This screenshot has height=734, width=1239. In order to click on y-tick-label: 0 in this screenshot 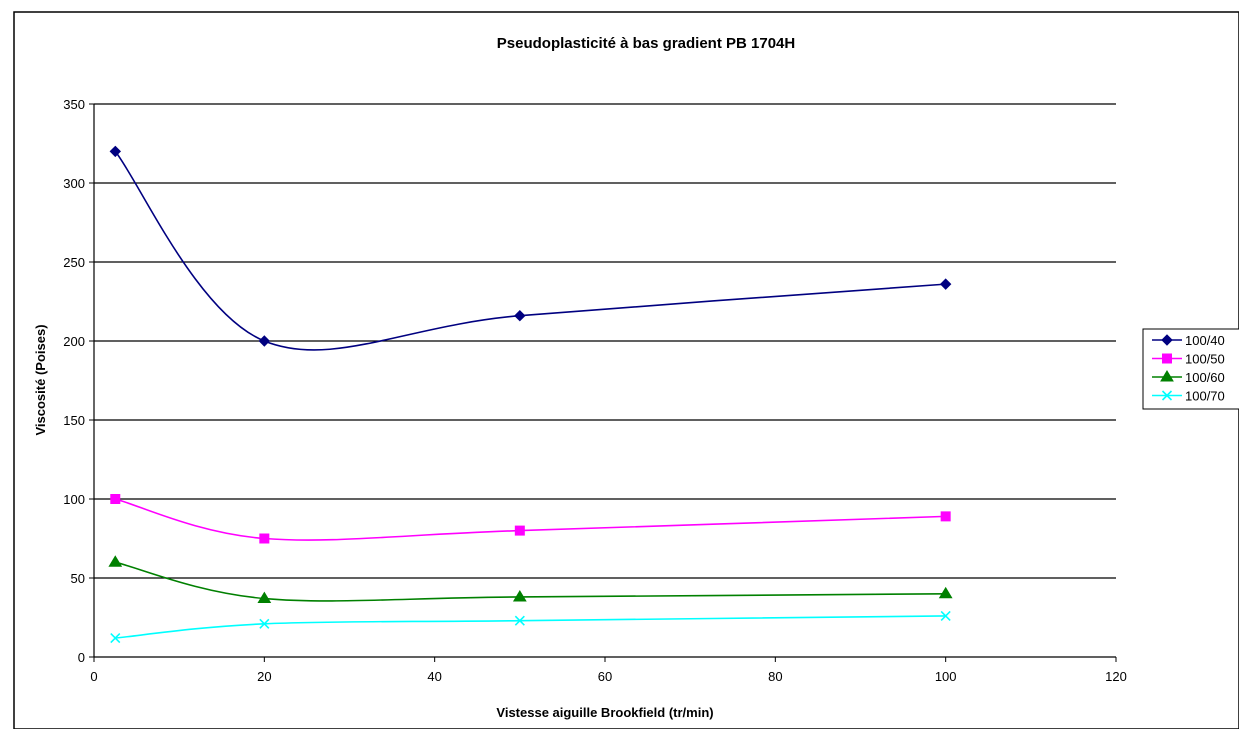, I will do `click(81, 657)`.